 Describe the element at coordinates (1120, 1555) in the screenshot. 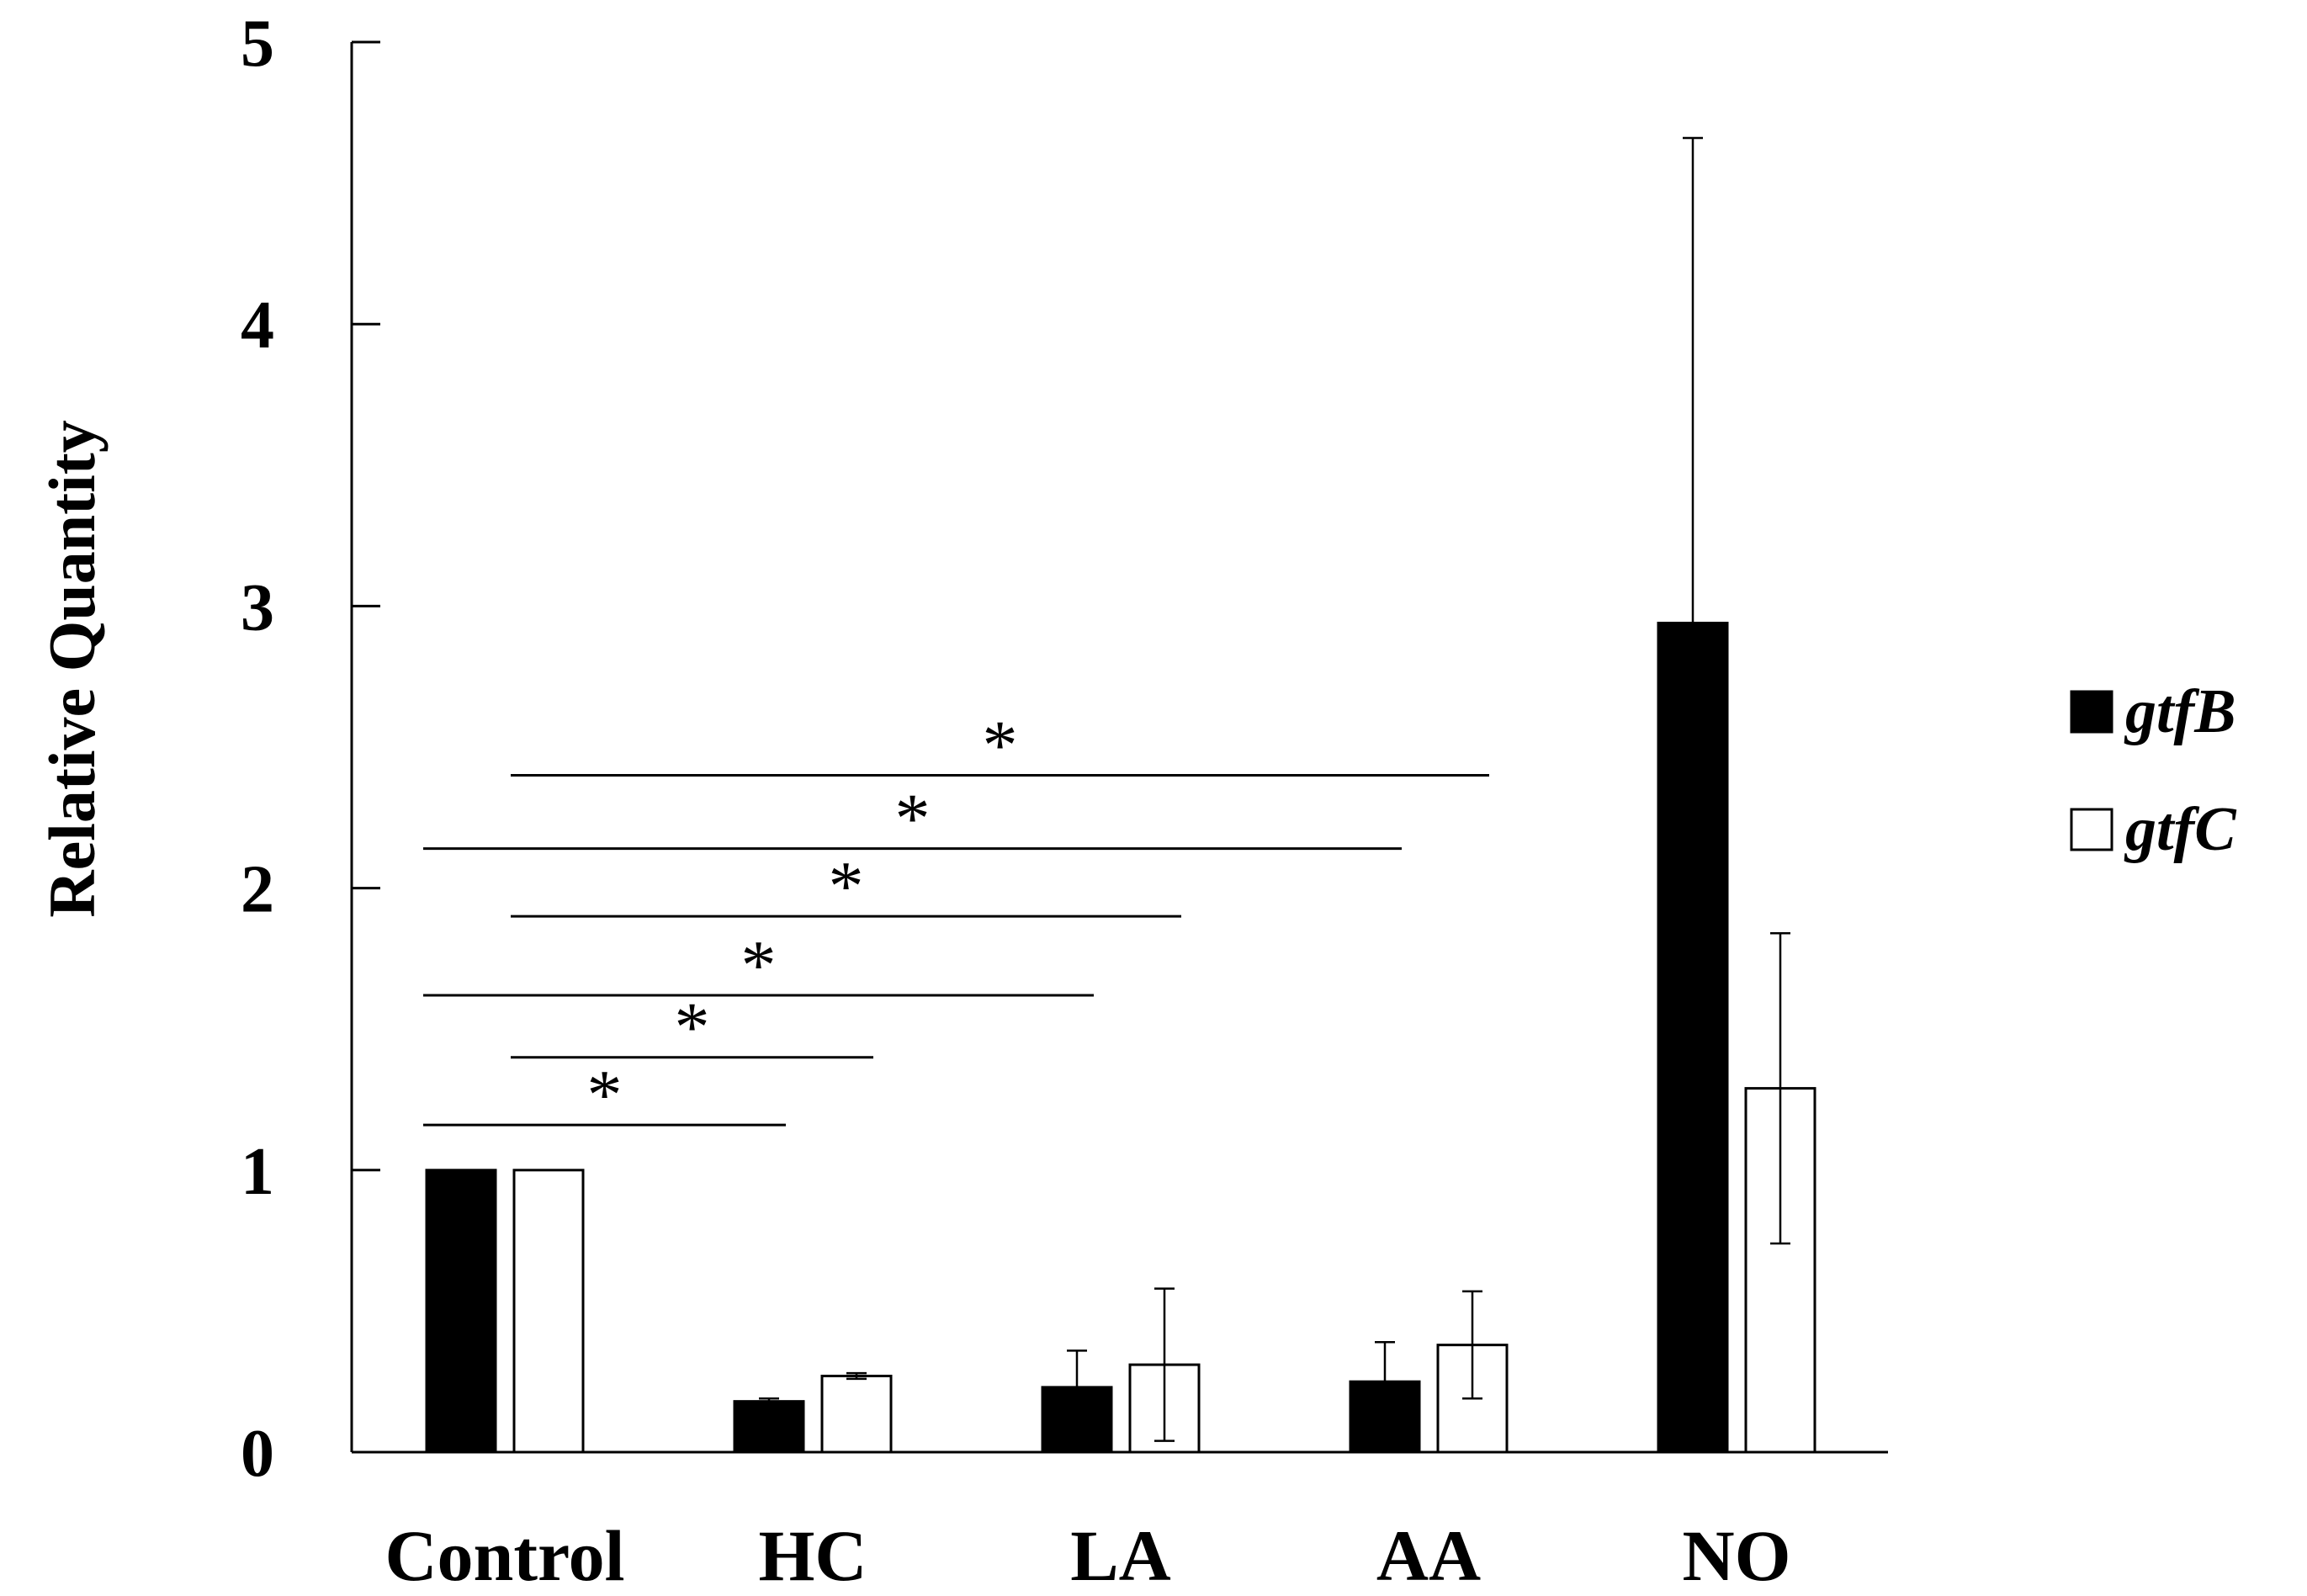

I see `x-tick-label: LA` at that location.